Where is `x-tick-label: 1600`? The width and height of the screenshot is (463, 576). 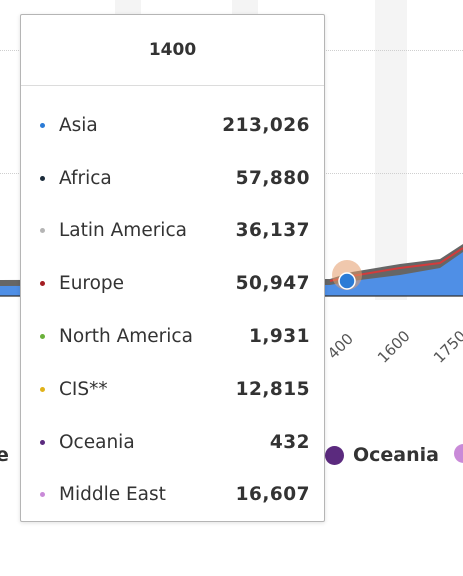 x-tick-label: 1600 is located at coordinates (394, 346).